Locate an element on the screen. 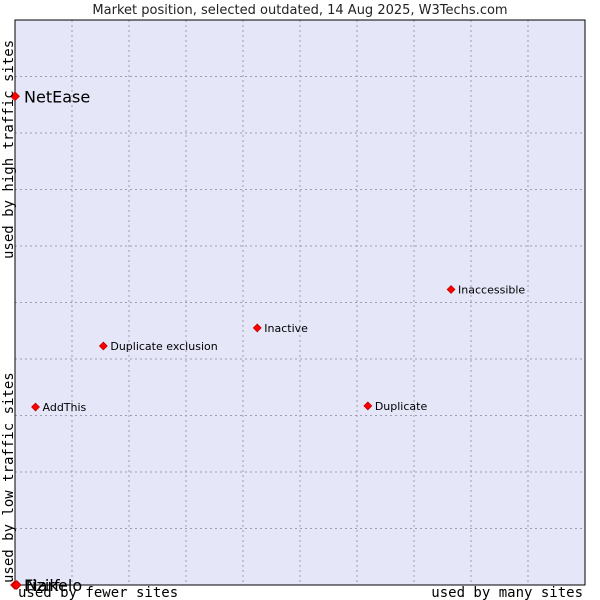 The width and height of the screenshot is (600, 600). y-axis-label-bottom: used by low traffic sites is located at coordinates (9, 477).